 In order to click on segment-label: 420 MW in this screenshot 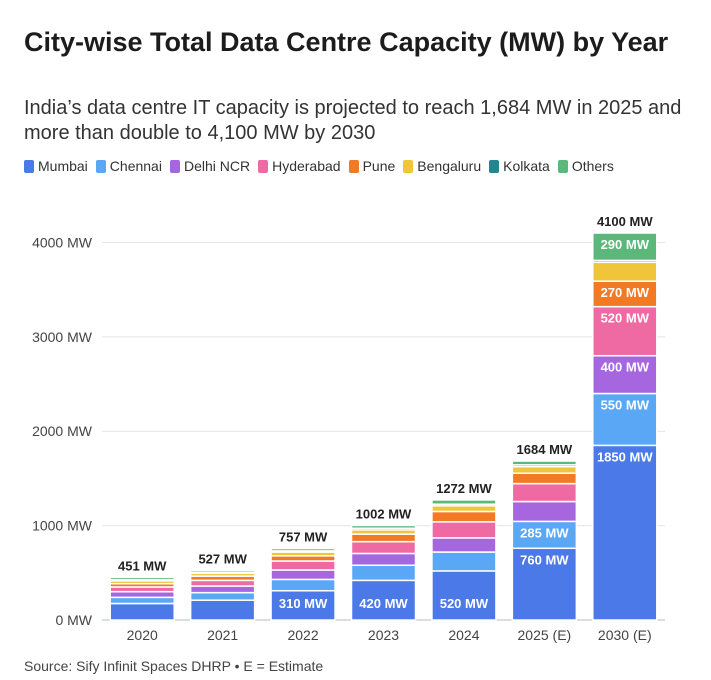, I will do `click(383, 603)`.